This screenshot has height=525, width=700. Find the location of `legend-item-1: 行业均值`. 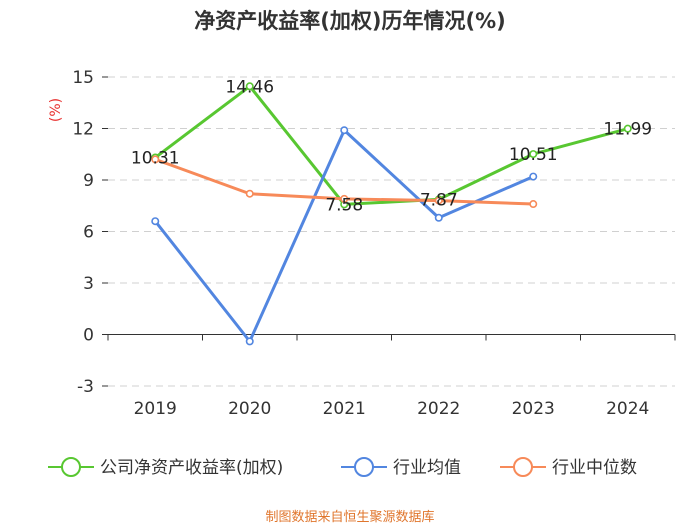

legend-item-1: 行业均值 is located at coordinates (401, 467).